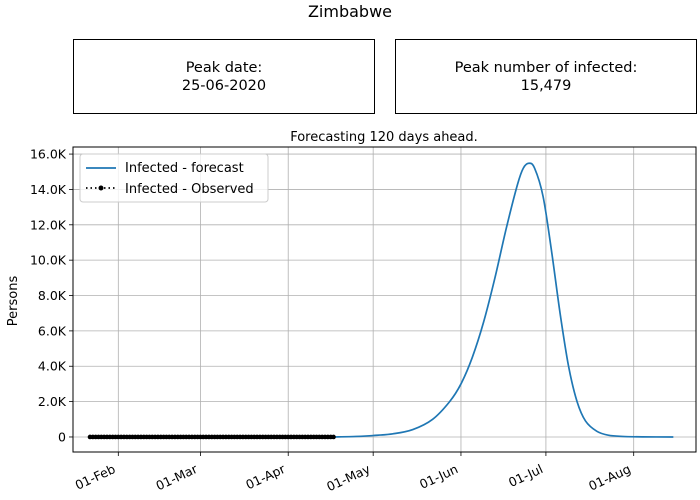  I want to click on peak-date-box: Peak date: 25-06-2020, so click(224, 76).